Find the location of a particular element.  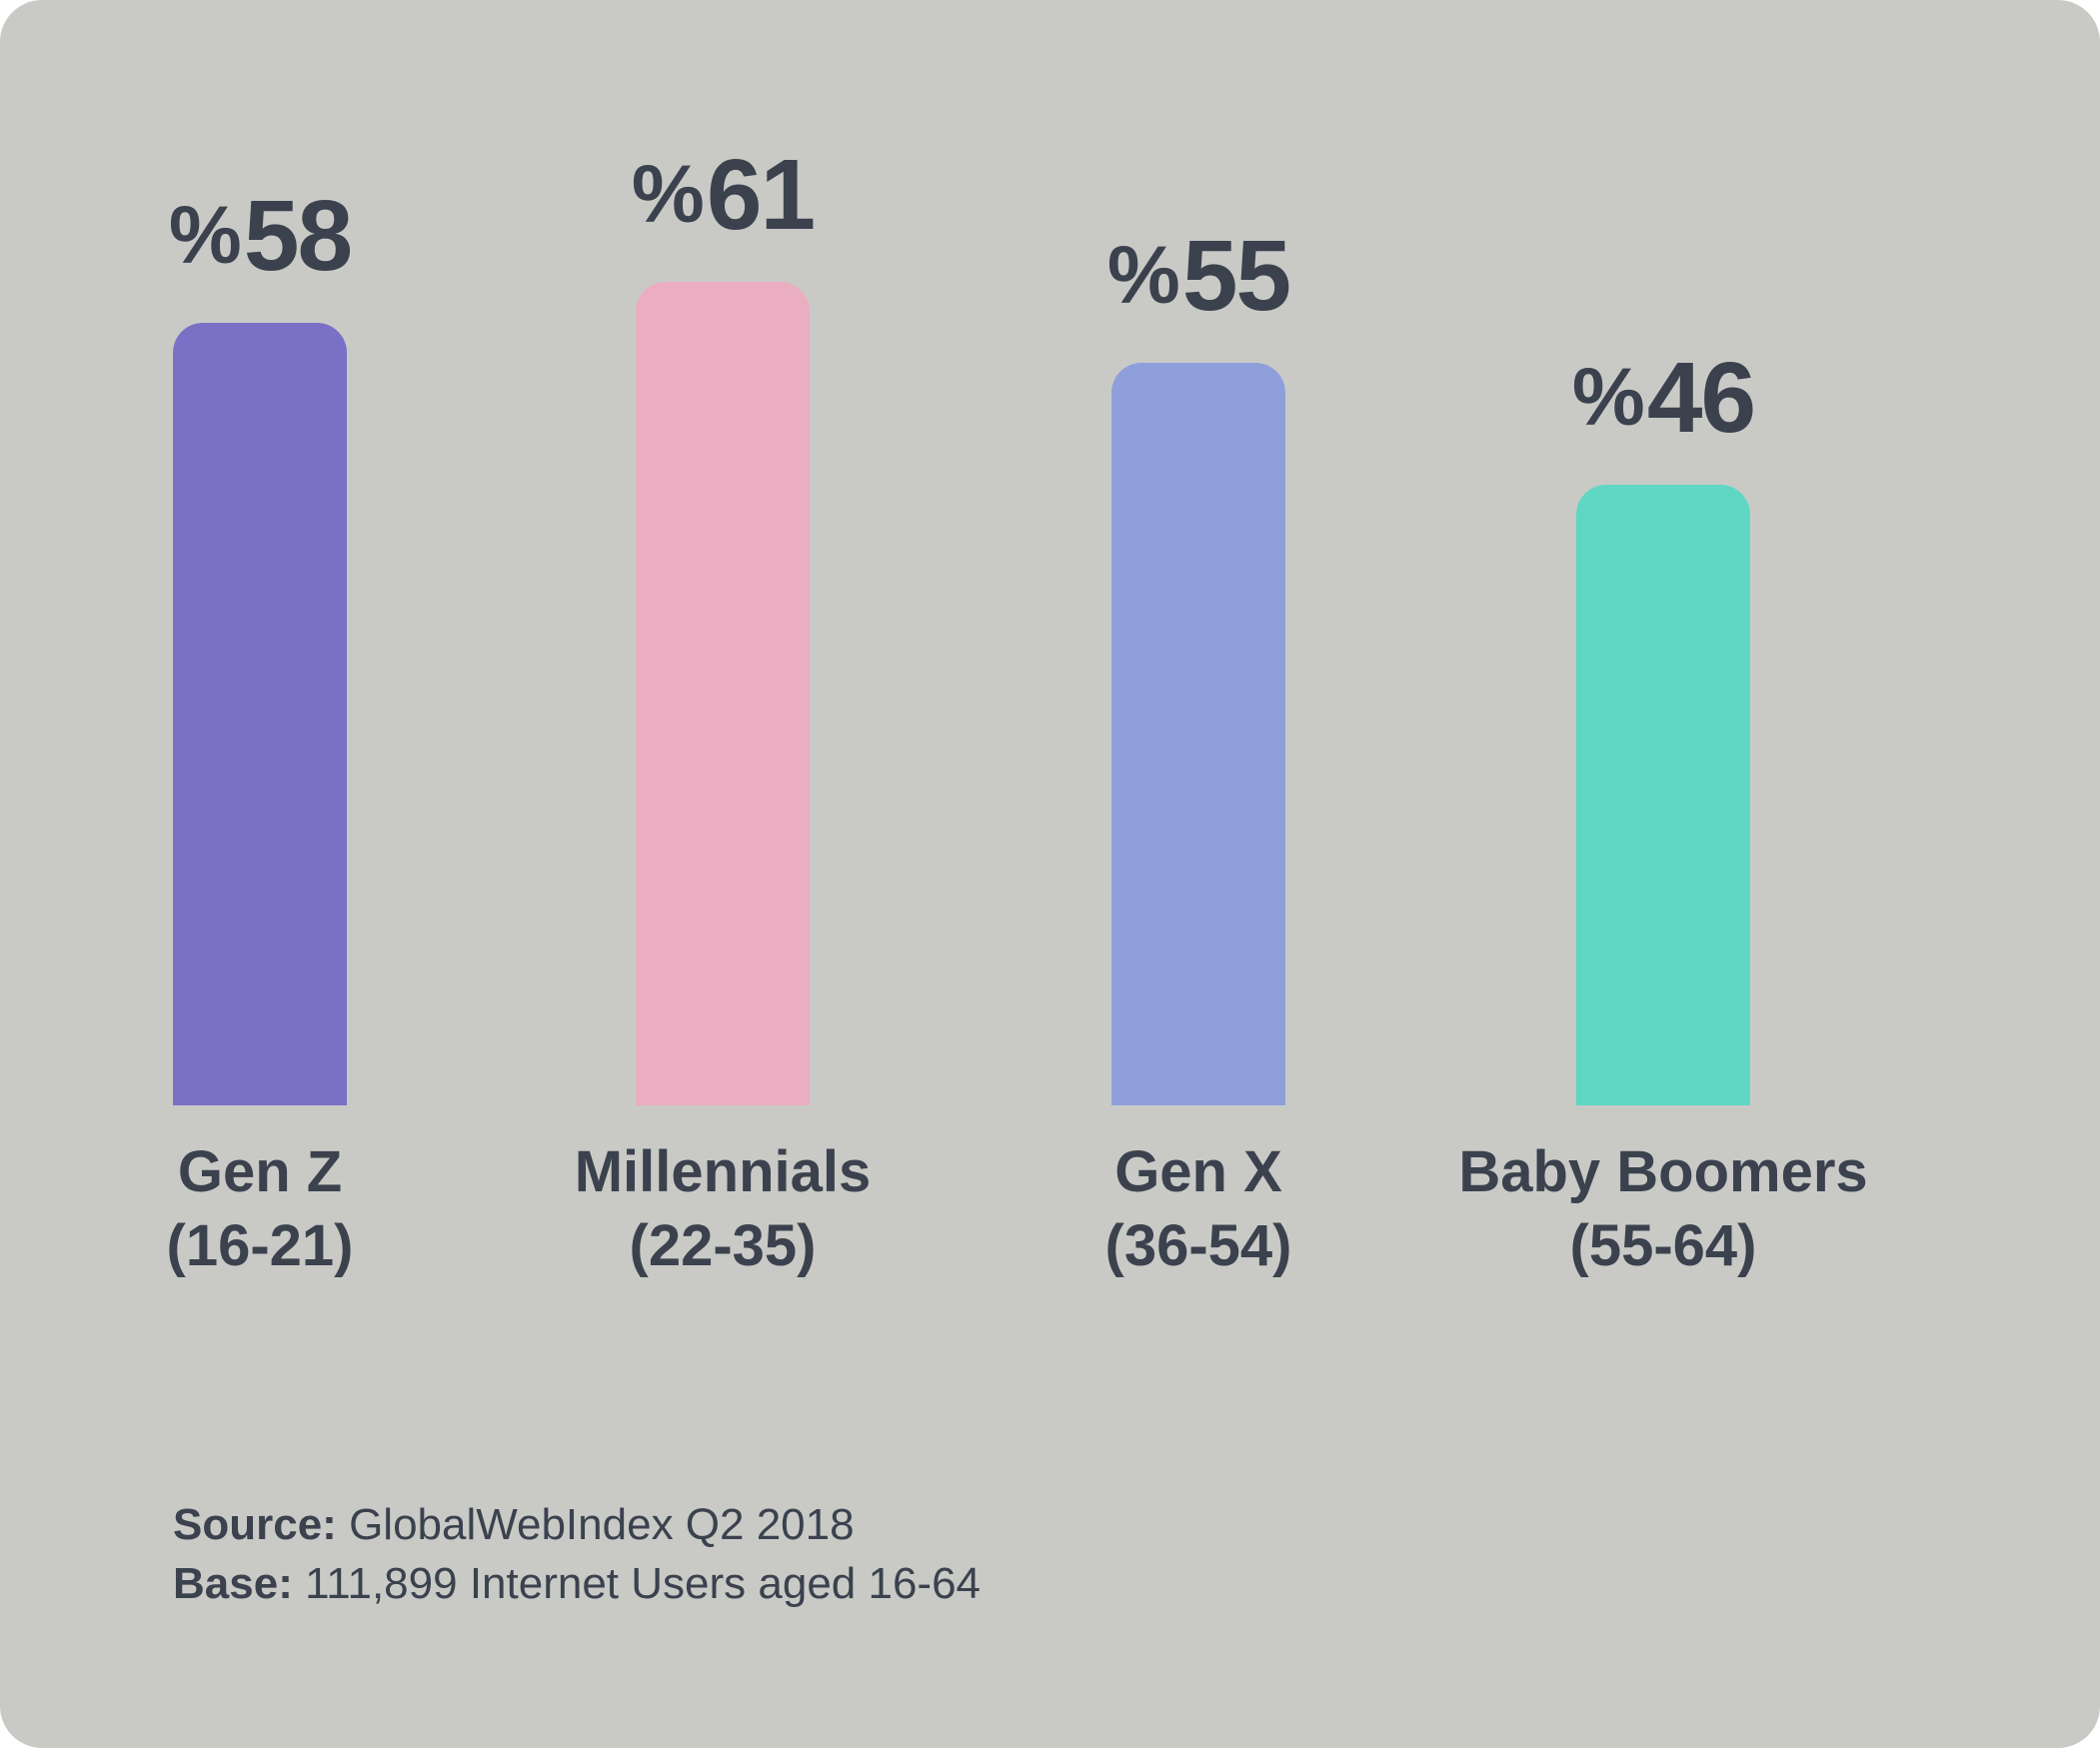

category-age-range: (55-64) is located at coordinates (1663, 1245).